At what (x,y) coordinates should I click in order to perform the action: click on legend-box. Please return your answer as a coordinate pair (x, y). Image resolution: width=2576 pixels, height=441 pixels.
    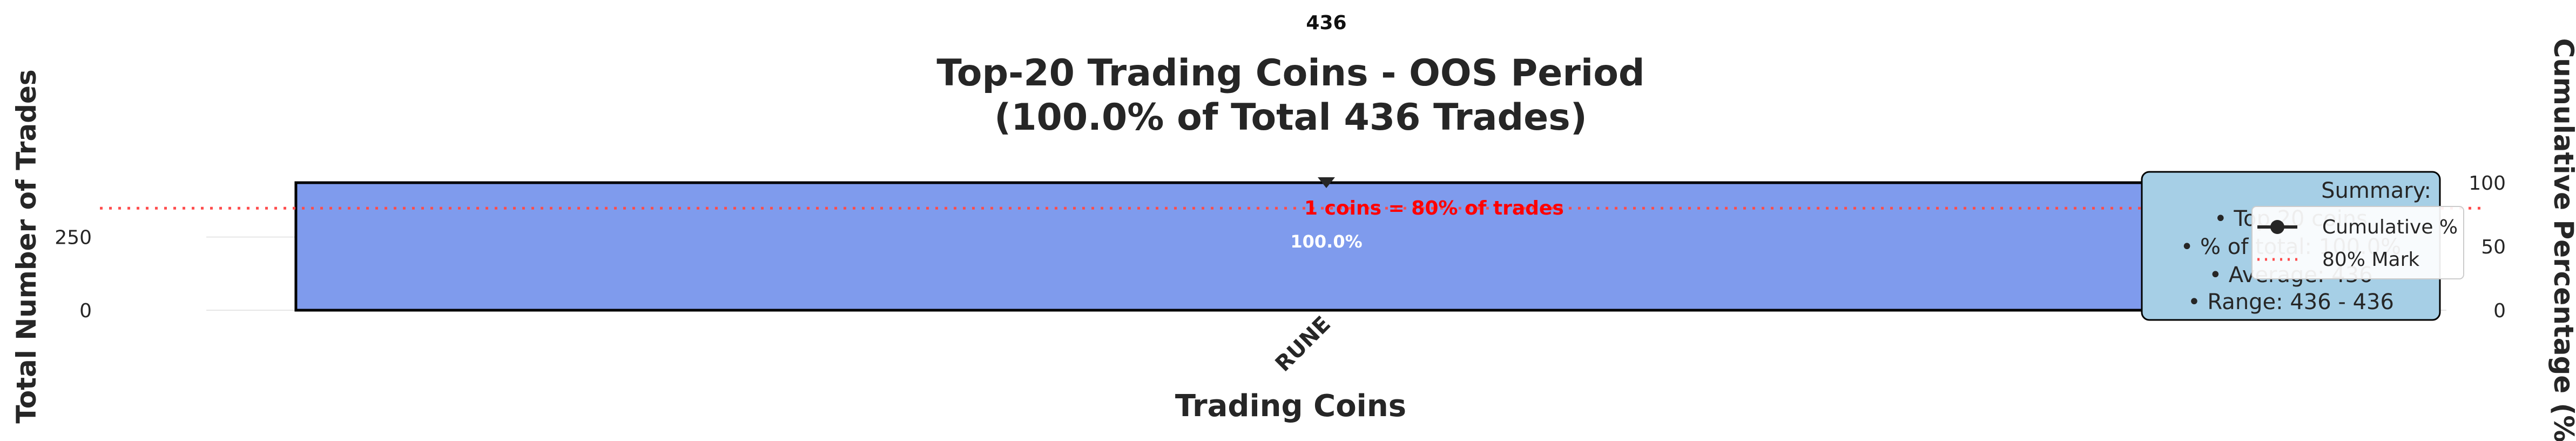
    Looking at the image, I should click on (2357, 242).